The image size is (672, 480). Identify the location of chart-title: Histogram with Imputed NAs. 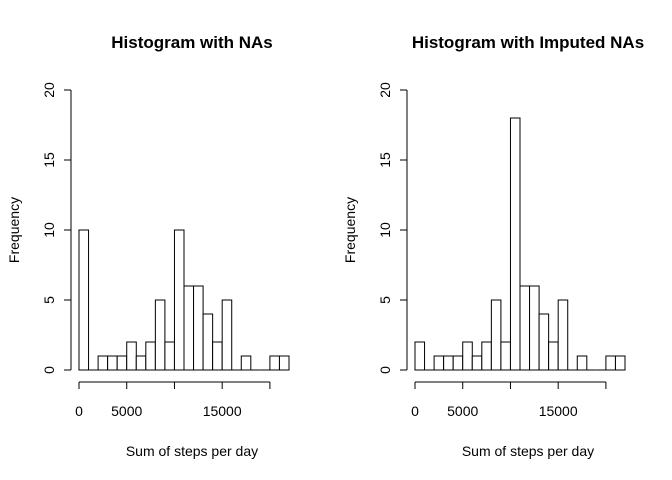
(528, 42).